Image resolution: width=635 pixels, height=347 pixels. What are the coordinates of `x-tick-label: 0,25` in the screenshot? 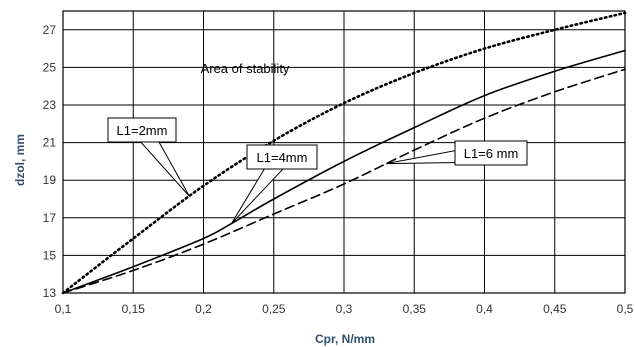 It's located at (274, 309).